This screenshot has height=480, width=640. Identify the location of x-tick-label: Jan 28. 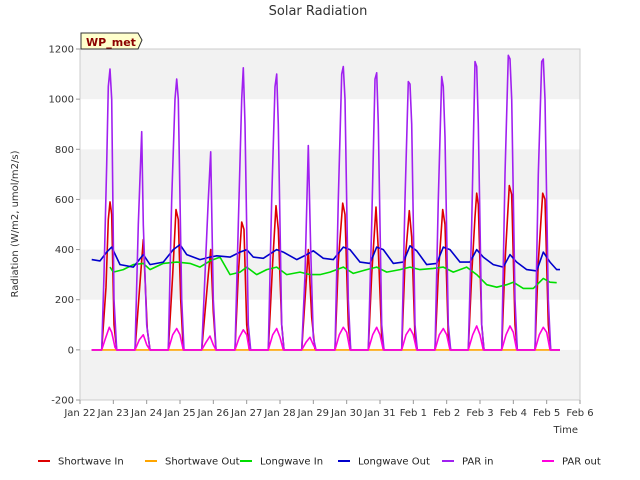
(279, 413).